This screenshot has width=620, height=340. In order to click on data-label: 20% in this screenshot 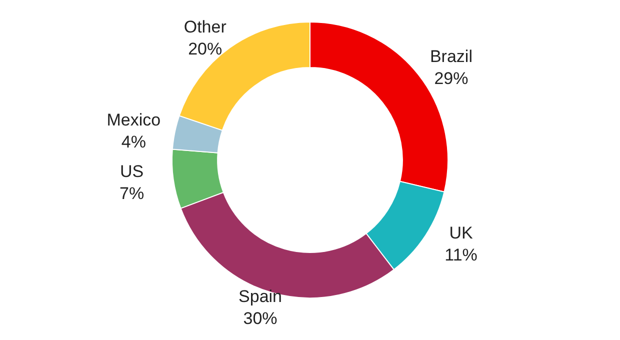, I will do `click(205, 48)`.